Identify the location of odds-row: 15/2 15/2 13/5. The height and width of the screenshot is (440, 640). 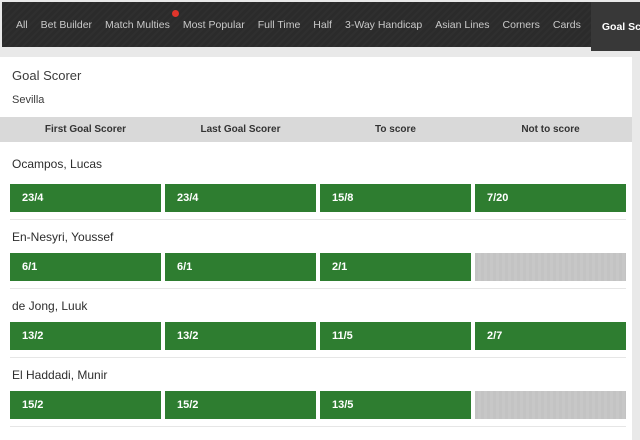
(318, 405).